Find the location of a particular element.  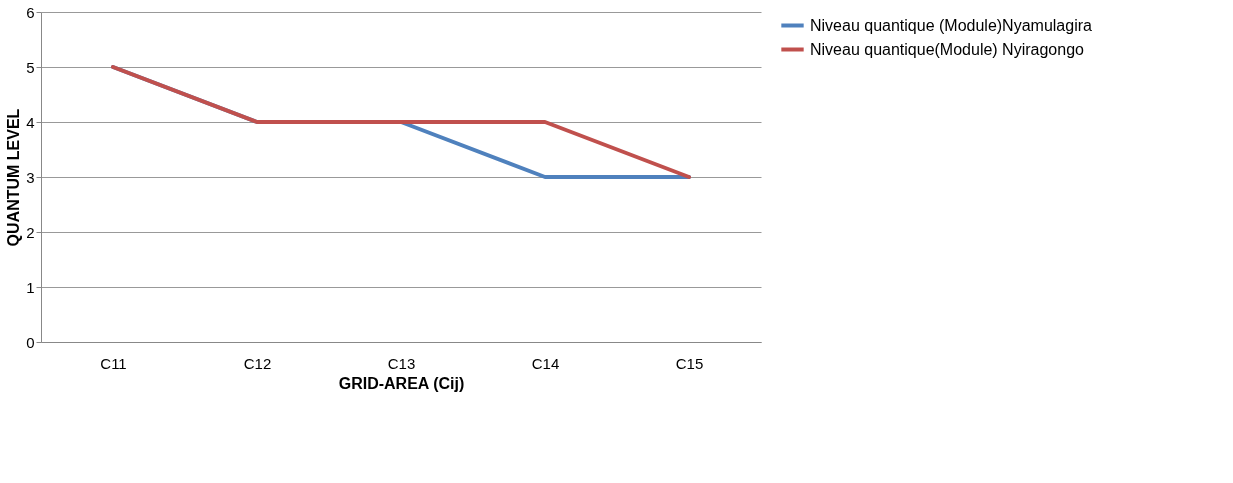

x-tick-label: C15 is located at coordinates (689, 363).